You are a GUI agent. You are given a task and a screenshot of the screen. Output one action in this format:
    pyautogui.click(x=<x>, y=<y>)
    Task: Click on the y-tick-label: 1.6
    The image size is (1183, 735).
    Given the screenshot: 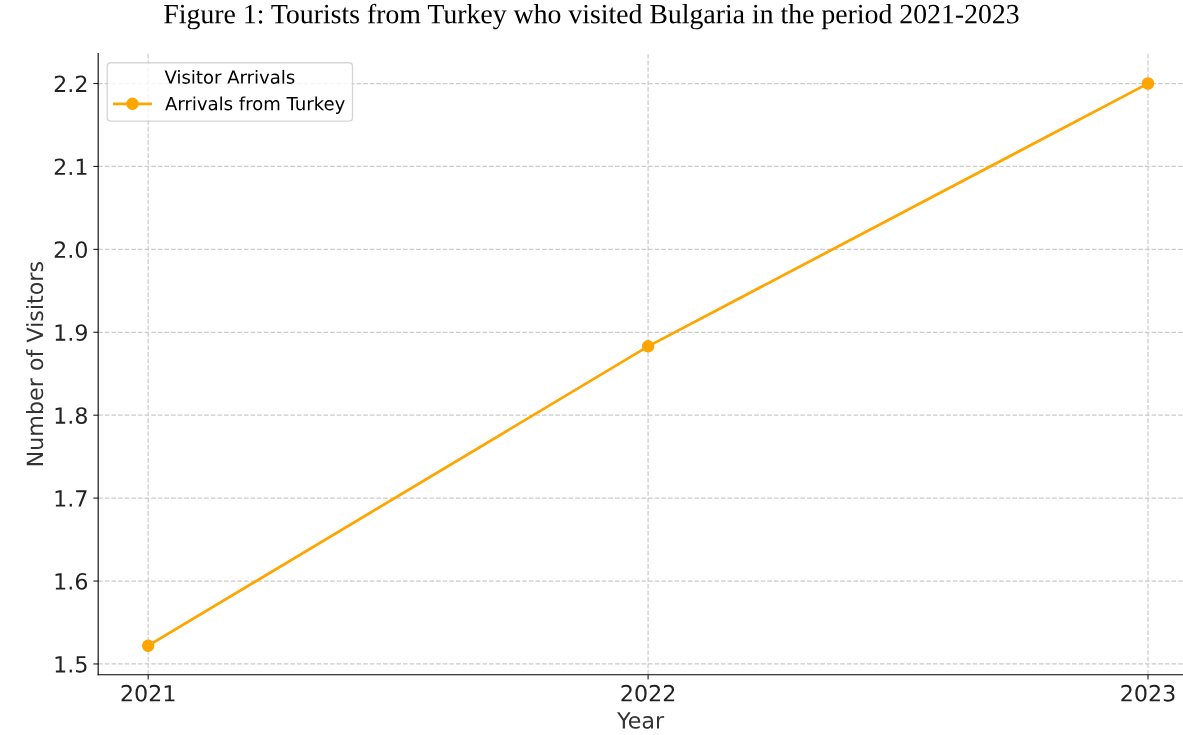 What is the action you would take?
    pyautogui.click(x=71, y=581)
    